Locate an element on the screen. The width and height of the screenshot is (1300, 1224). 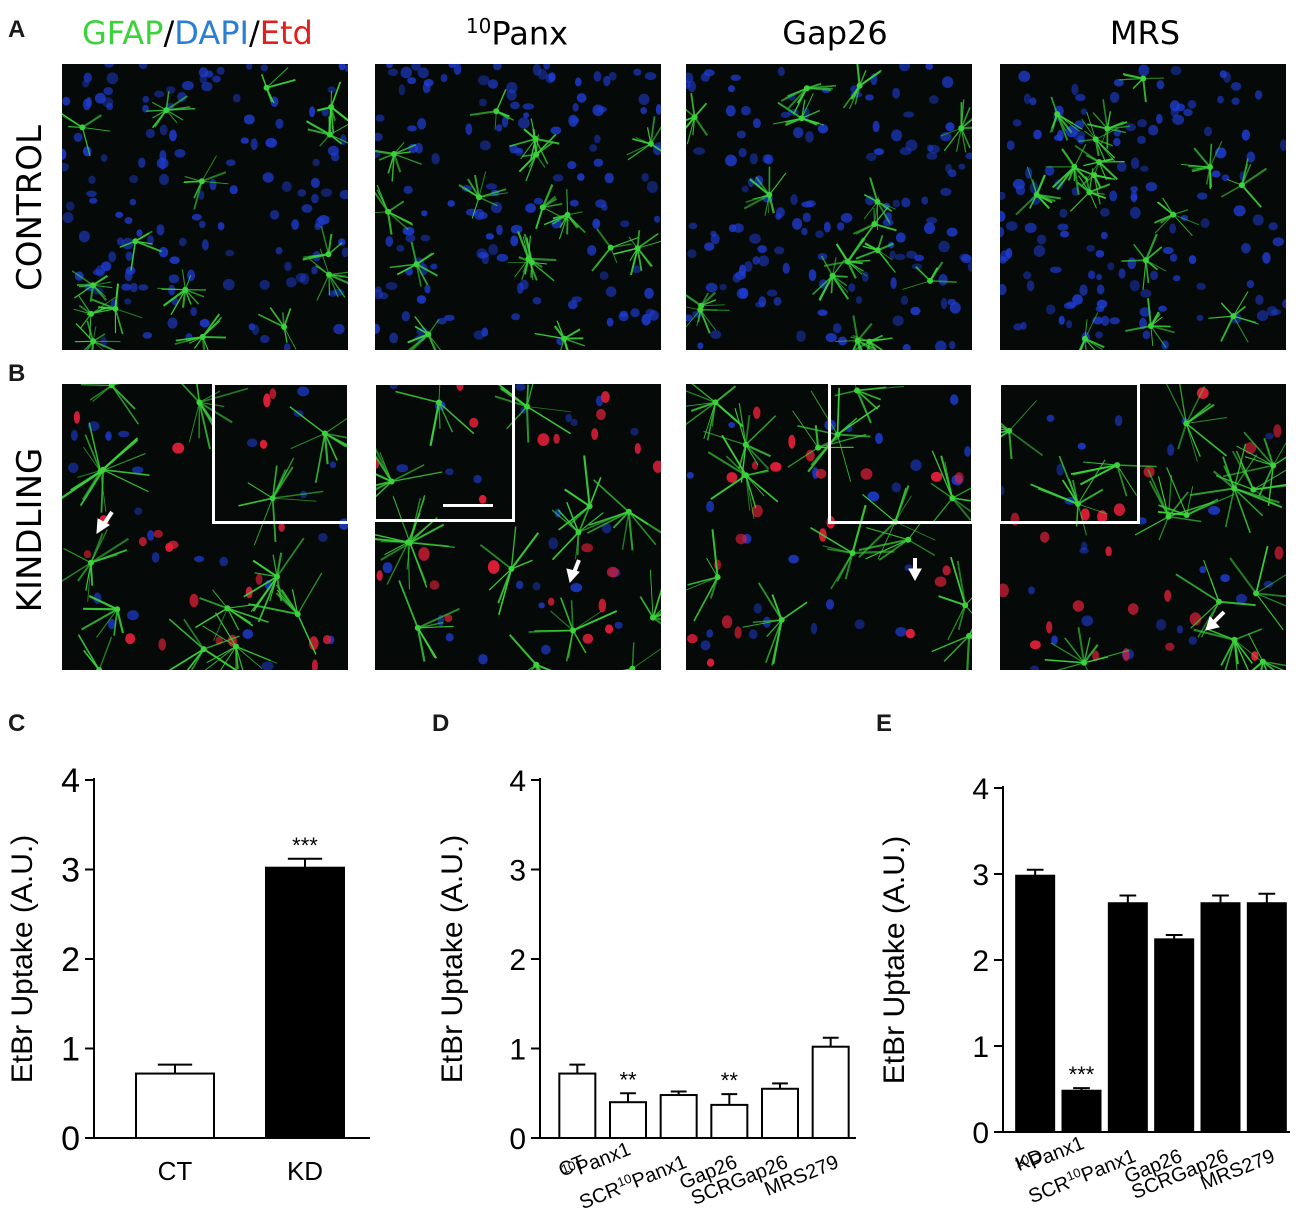
micrograph-kindling-mrs is located at coordinates (1143, 527).